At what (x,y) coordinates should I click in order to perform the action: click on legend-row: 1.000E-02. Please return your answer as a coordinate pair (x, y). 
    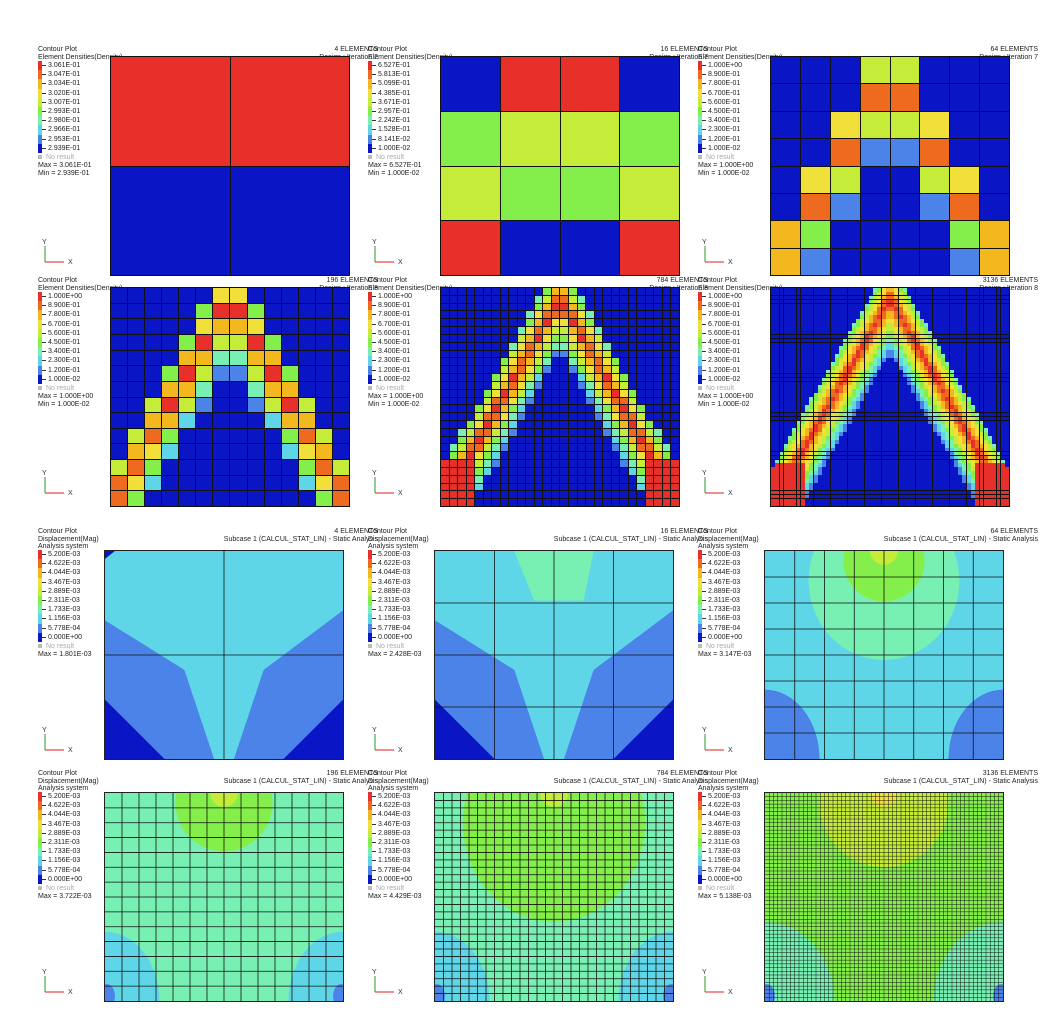
    Looking at the image, I should click on (65, 379).